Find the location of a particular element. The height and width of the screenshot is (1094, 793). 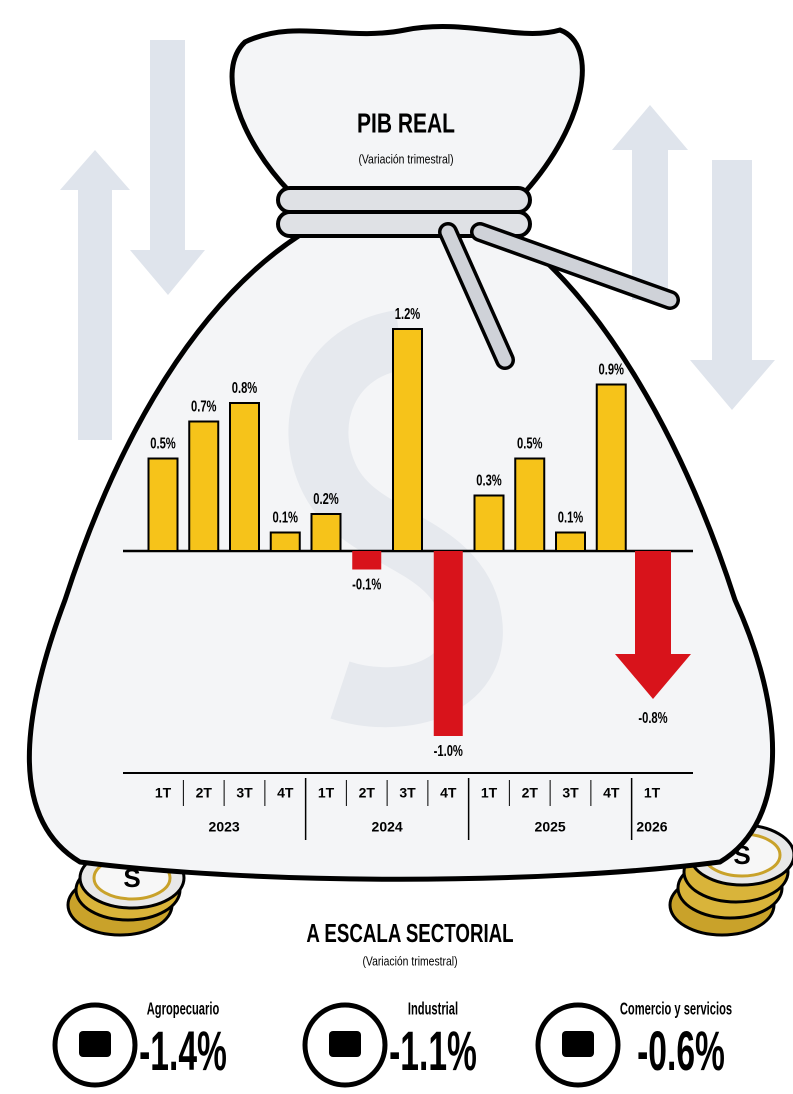

group-label: 2023 is located at coordinates (224, 827).